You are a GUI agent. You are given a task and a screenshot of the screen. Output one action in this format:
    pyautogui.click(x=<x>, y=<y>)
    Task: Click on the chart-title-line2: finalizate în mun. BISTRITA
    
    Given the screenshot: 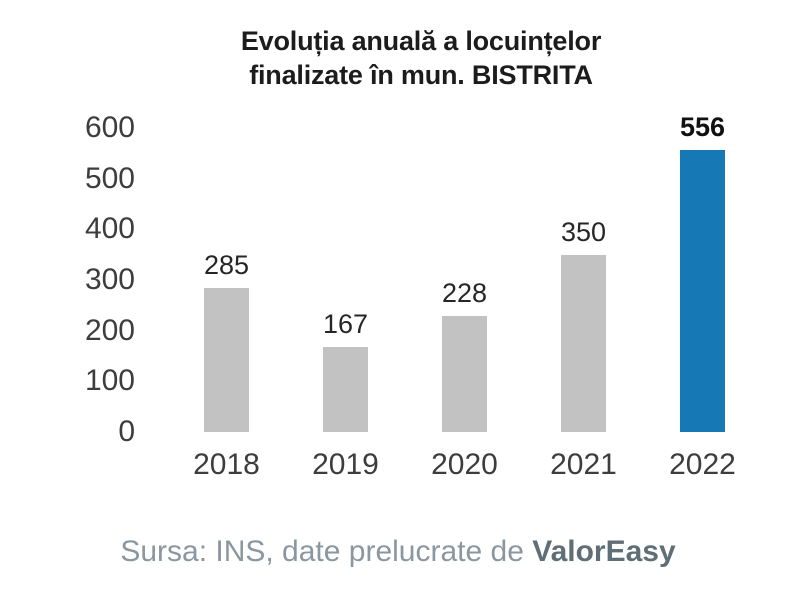 What is the action you would take?
    pyautogui.click(x=421, y=75)
    